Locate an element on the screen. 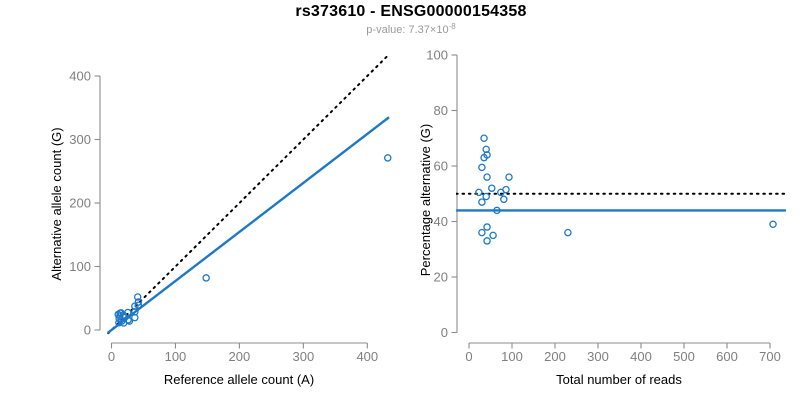 The height and width of the screenshot is (400, 800). figure-subtitle: p-value: 7.37×10-8 is located at coordinates (405, 29).